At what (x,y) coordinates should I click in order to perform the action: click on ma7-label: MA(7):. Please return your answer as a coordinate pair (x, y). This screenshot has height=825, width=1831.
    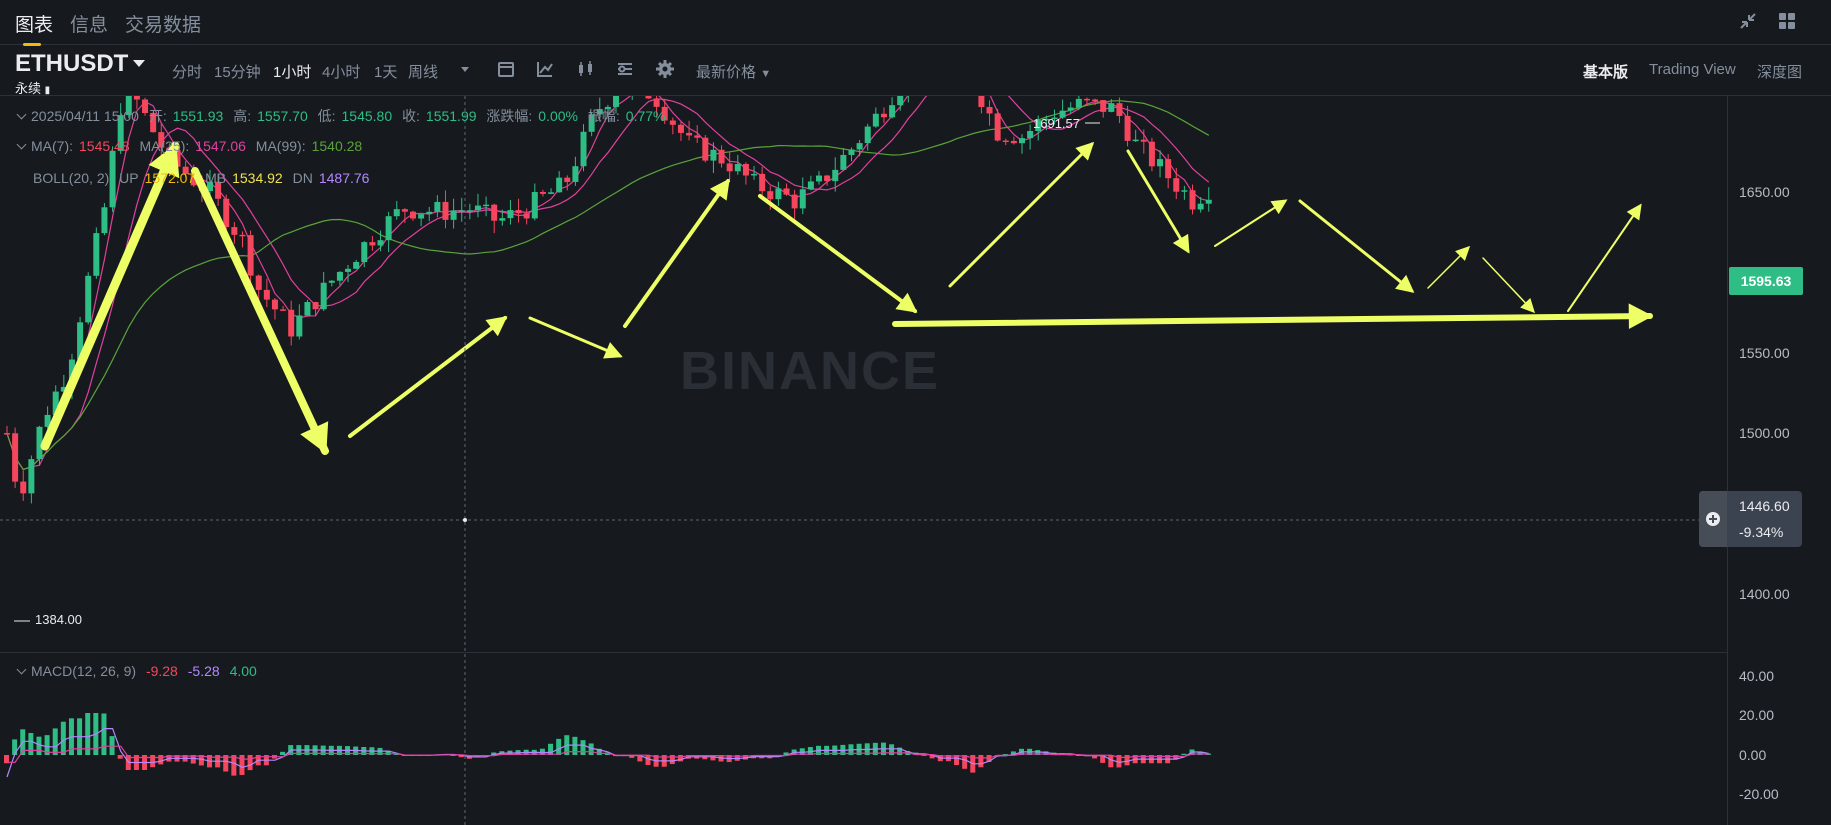
    Looking at the image, I should click on (52, 146).